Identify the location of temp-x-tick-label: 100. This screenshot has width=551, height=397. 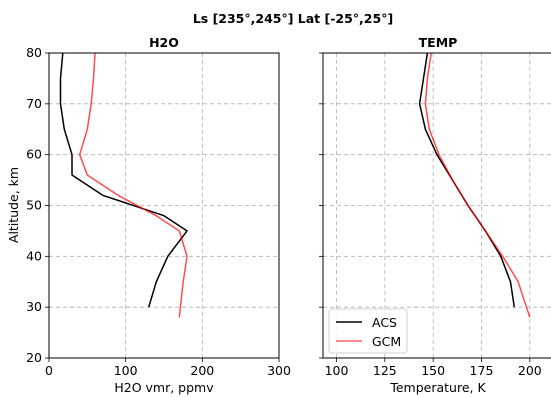
(337, 370).